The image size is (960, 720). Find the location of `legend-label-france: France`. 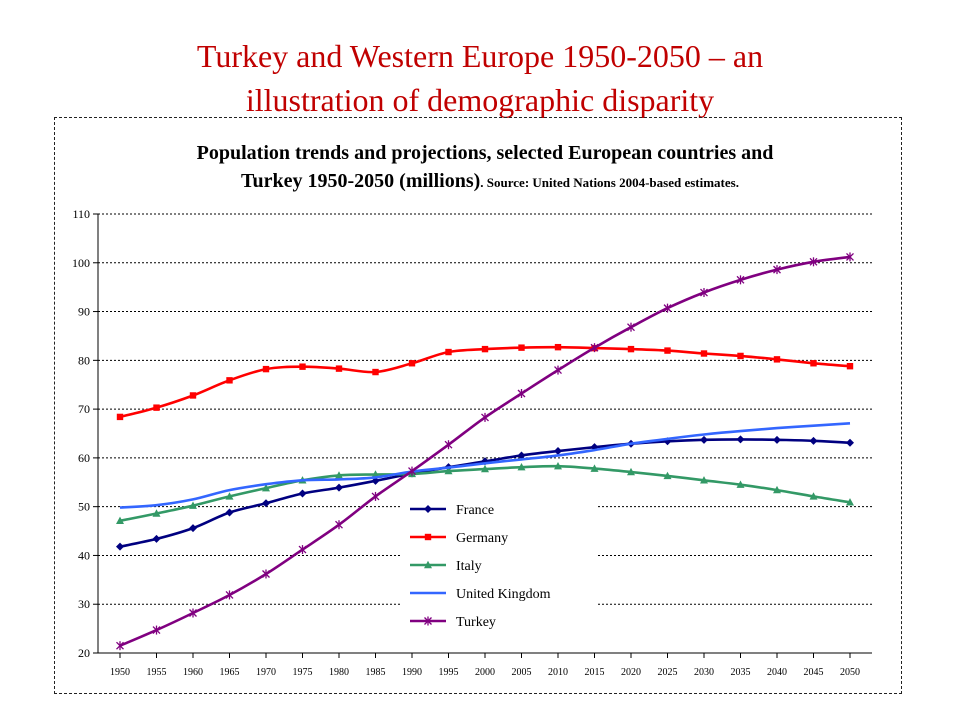

legend-label-france: France is located at coordinates (475, 510).